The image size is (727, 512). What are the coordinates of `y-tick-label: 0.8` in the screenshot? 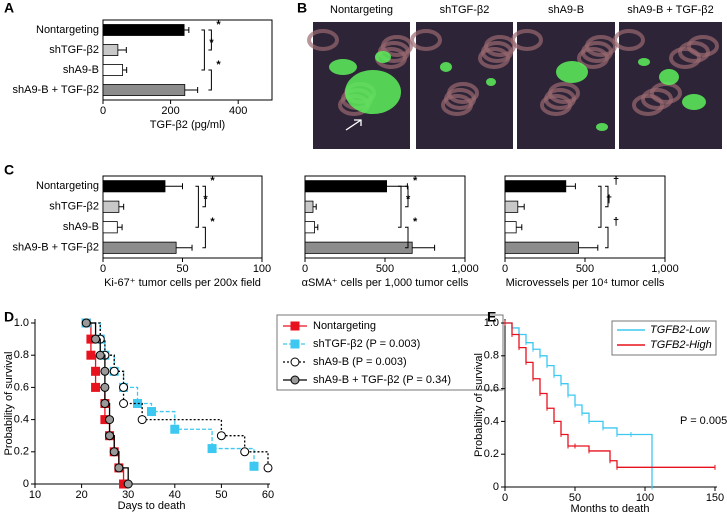 It's located at (21, 355).